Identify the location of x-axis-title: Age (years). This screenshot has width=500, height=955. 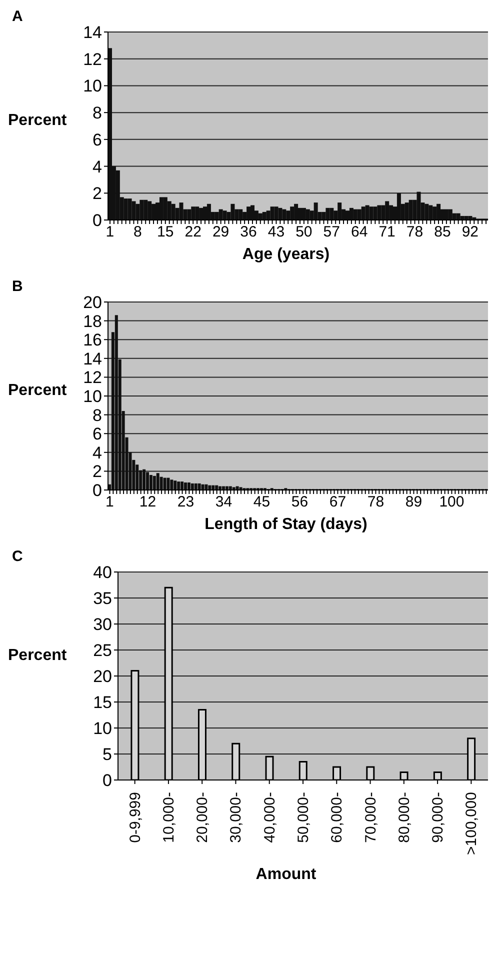
(286, 255).